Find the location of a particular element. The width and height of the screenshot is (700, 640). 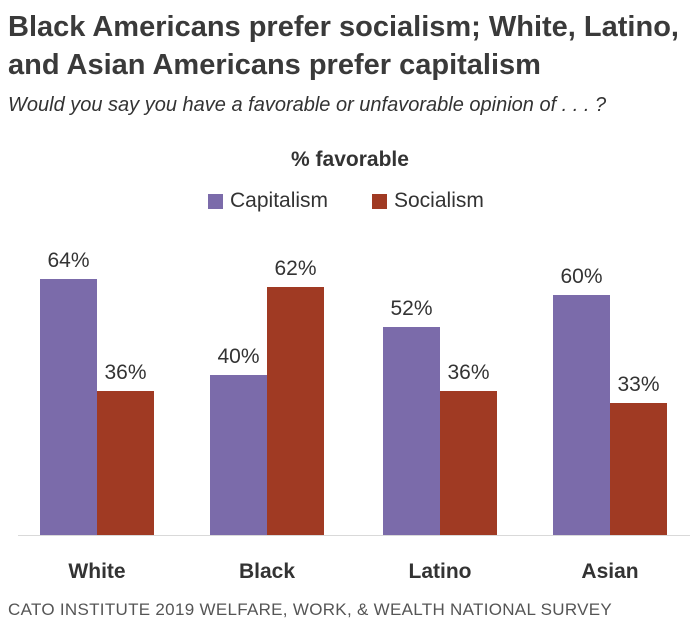

data-label-asian-capitalism: 60% is located at coordinates (581, 276).